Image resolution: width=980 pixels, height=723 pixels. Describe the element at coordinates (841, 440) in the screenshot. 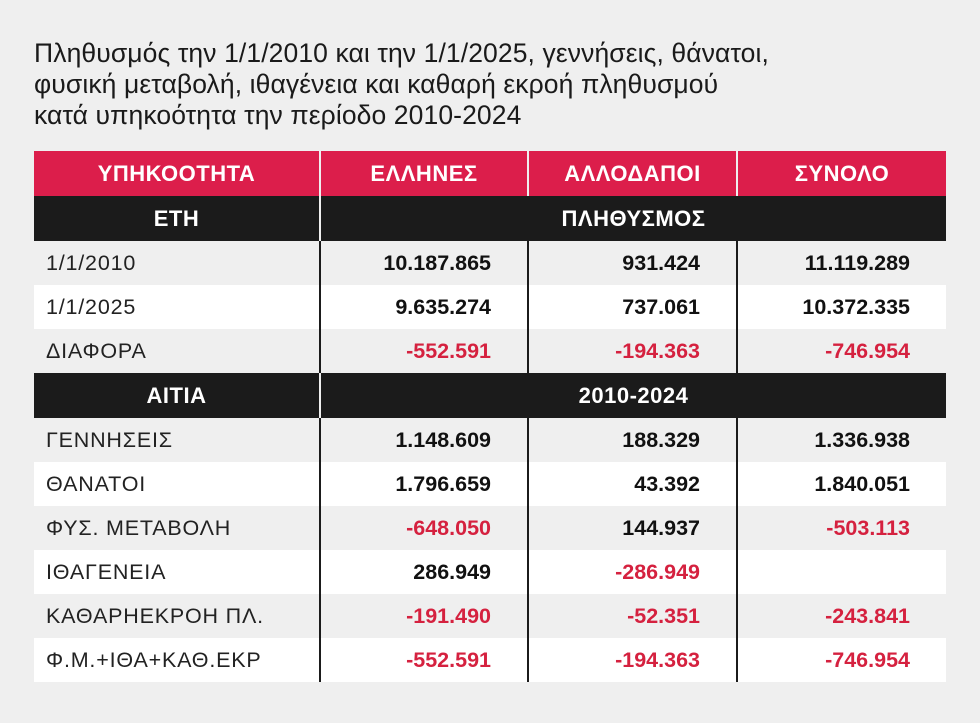

I see `cell-total: 1.336.938` at that location.